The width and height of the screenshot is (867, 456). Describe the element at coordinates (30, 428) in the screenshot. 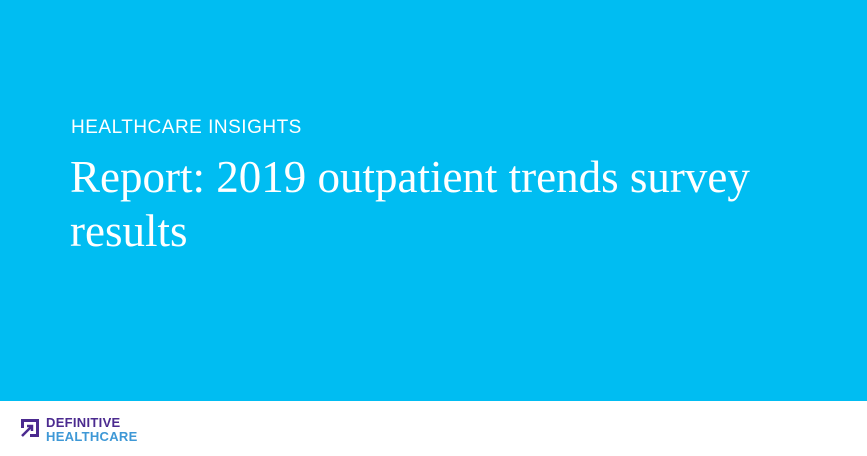

I see `logo-icon` at that location.